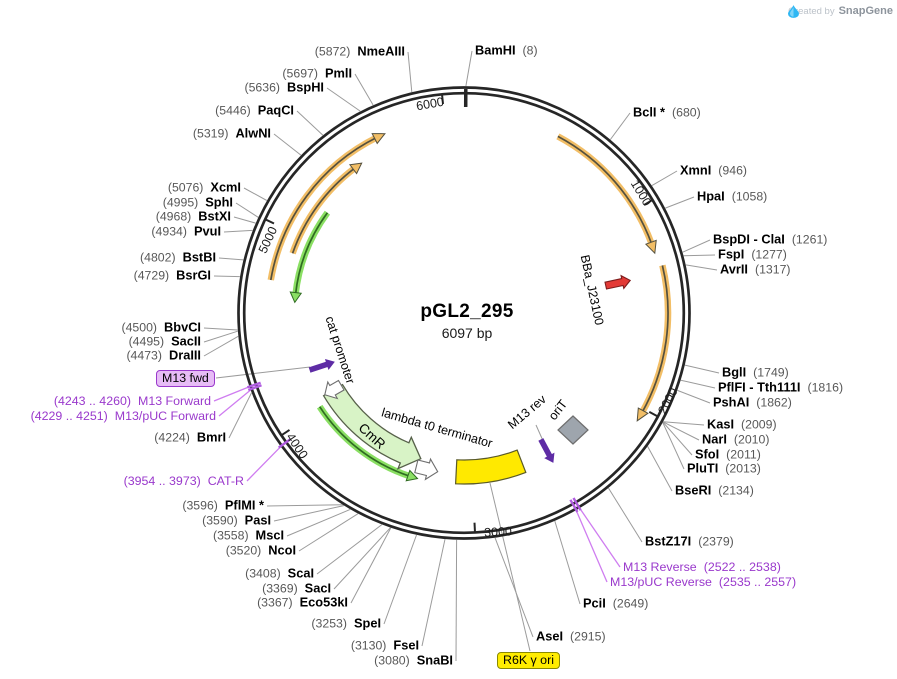 The image size is (897, 679). I want to click on enzyme-label-scai: (3408) ScaI, so click(279, 574).